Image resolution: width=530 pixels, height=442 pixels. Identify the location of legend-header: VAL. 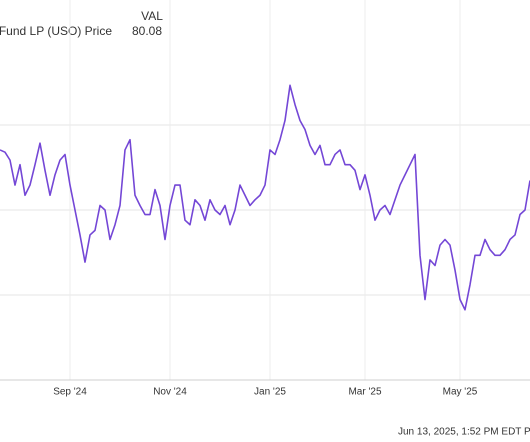
(152, 16).